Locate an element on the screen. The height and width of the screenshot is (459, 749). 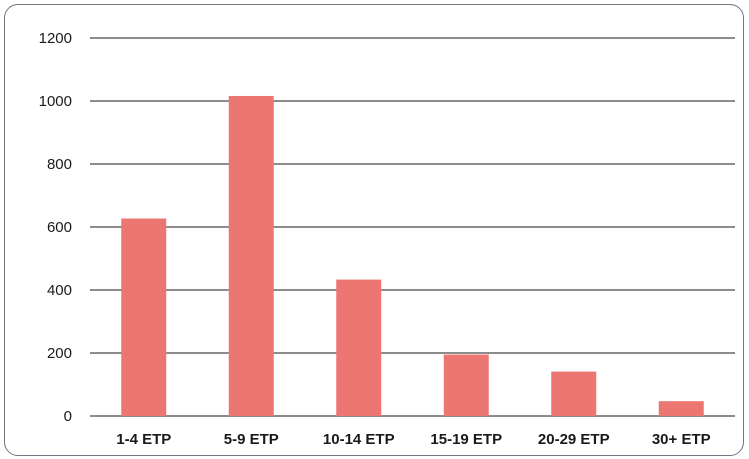
bar-10-14-etp is located at coordinates (358, 348).